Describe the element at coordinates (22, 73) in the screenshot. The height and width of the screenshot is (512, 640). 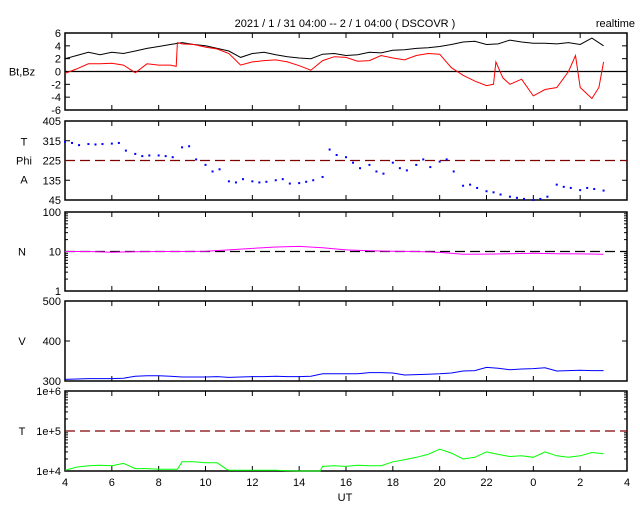
I see `y-axis-label: Bt,Bz` at that location.